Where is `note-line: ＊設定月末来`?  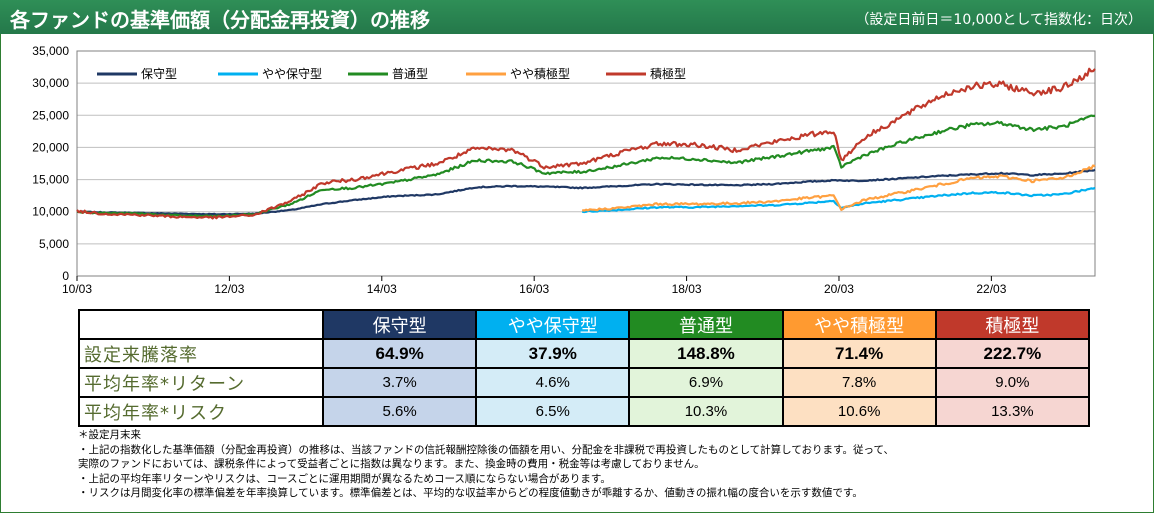
note-line: ＊設定月末来 is located at coordinates (109, 435).